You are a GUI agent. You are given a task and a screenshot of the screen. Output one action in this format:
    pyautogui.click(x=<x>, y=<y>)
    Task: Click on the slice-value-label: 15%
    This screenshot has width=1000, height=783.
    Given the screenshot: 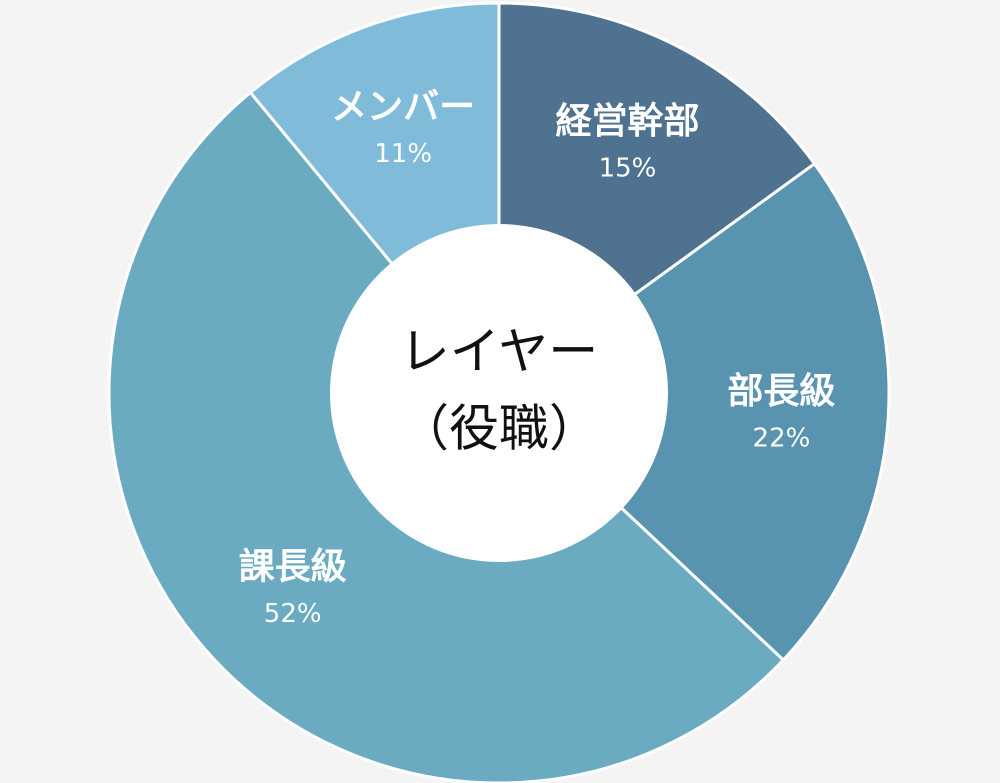 What is the action you would take?
    pyautogui.click(x=628, y=168)
    